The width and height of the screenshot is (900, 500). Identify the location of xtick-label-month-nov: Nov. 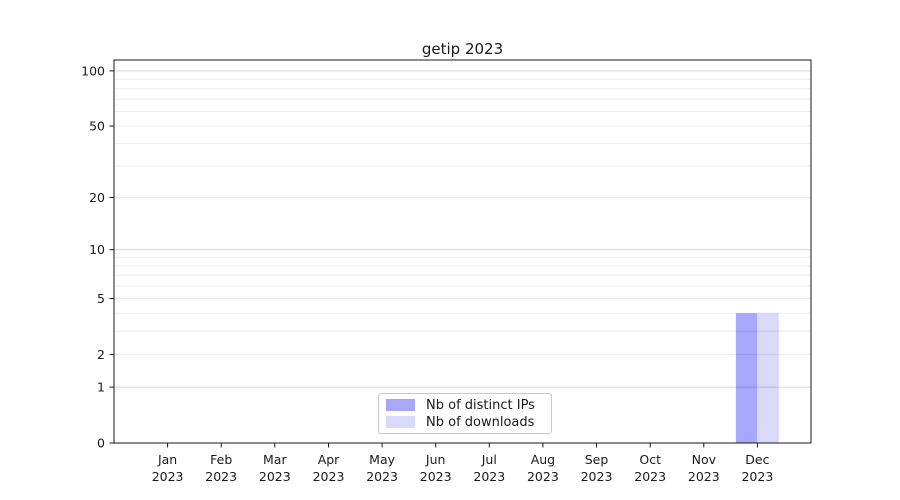
(704, 459).